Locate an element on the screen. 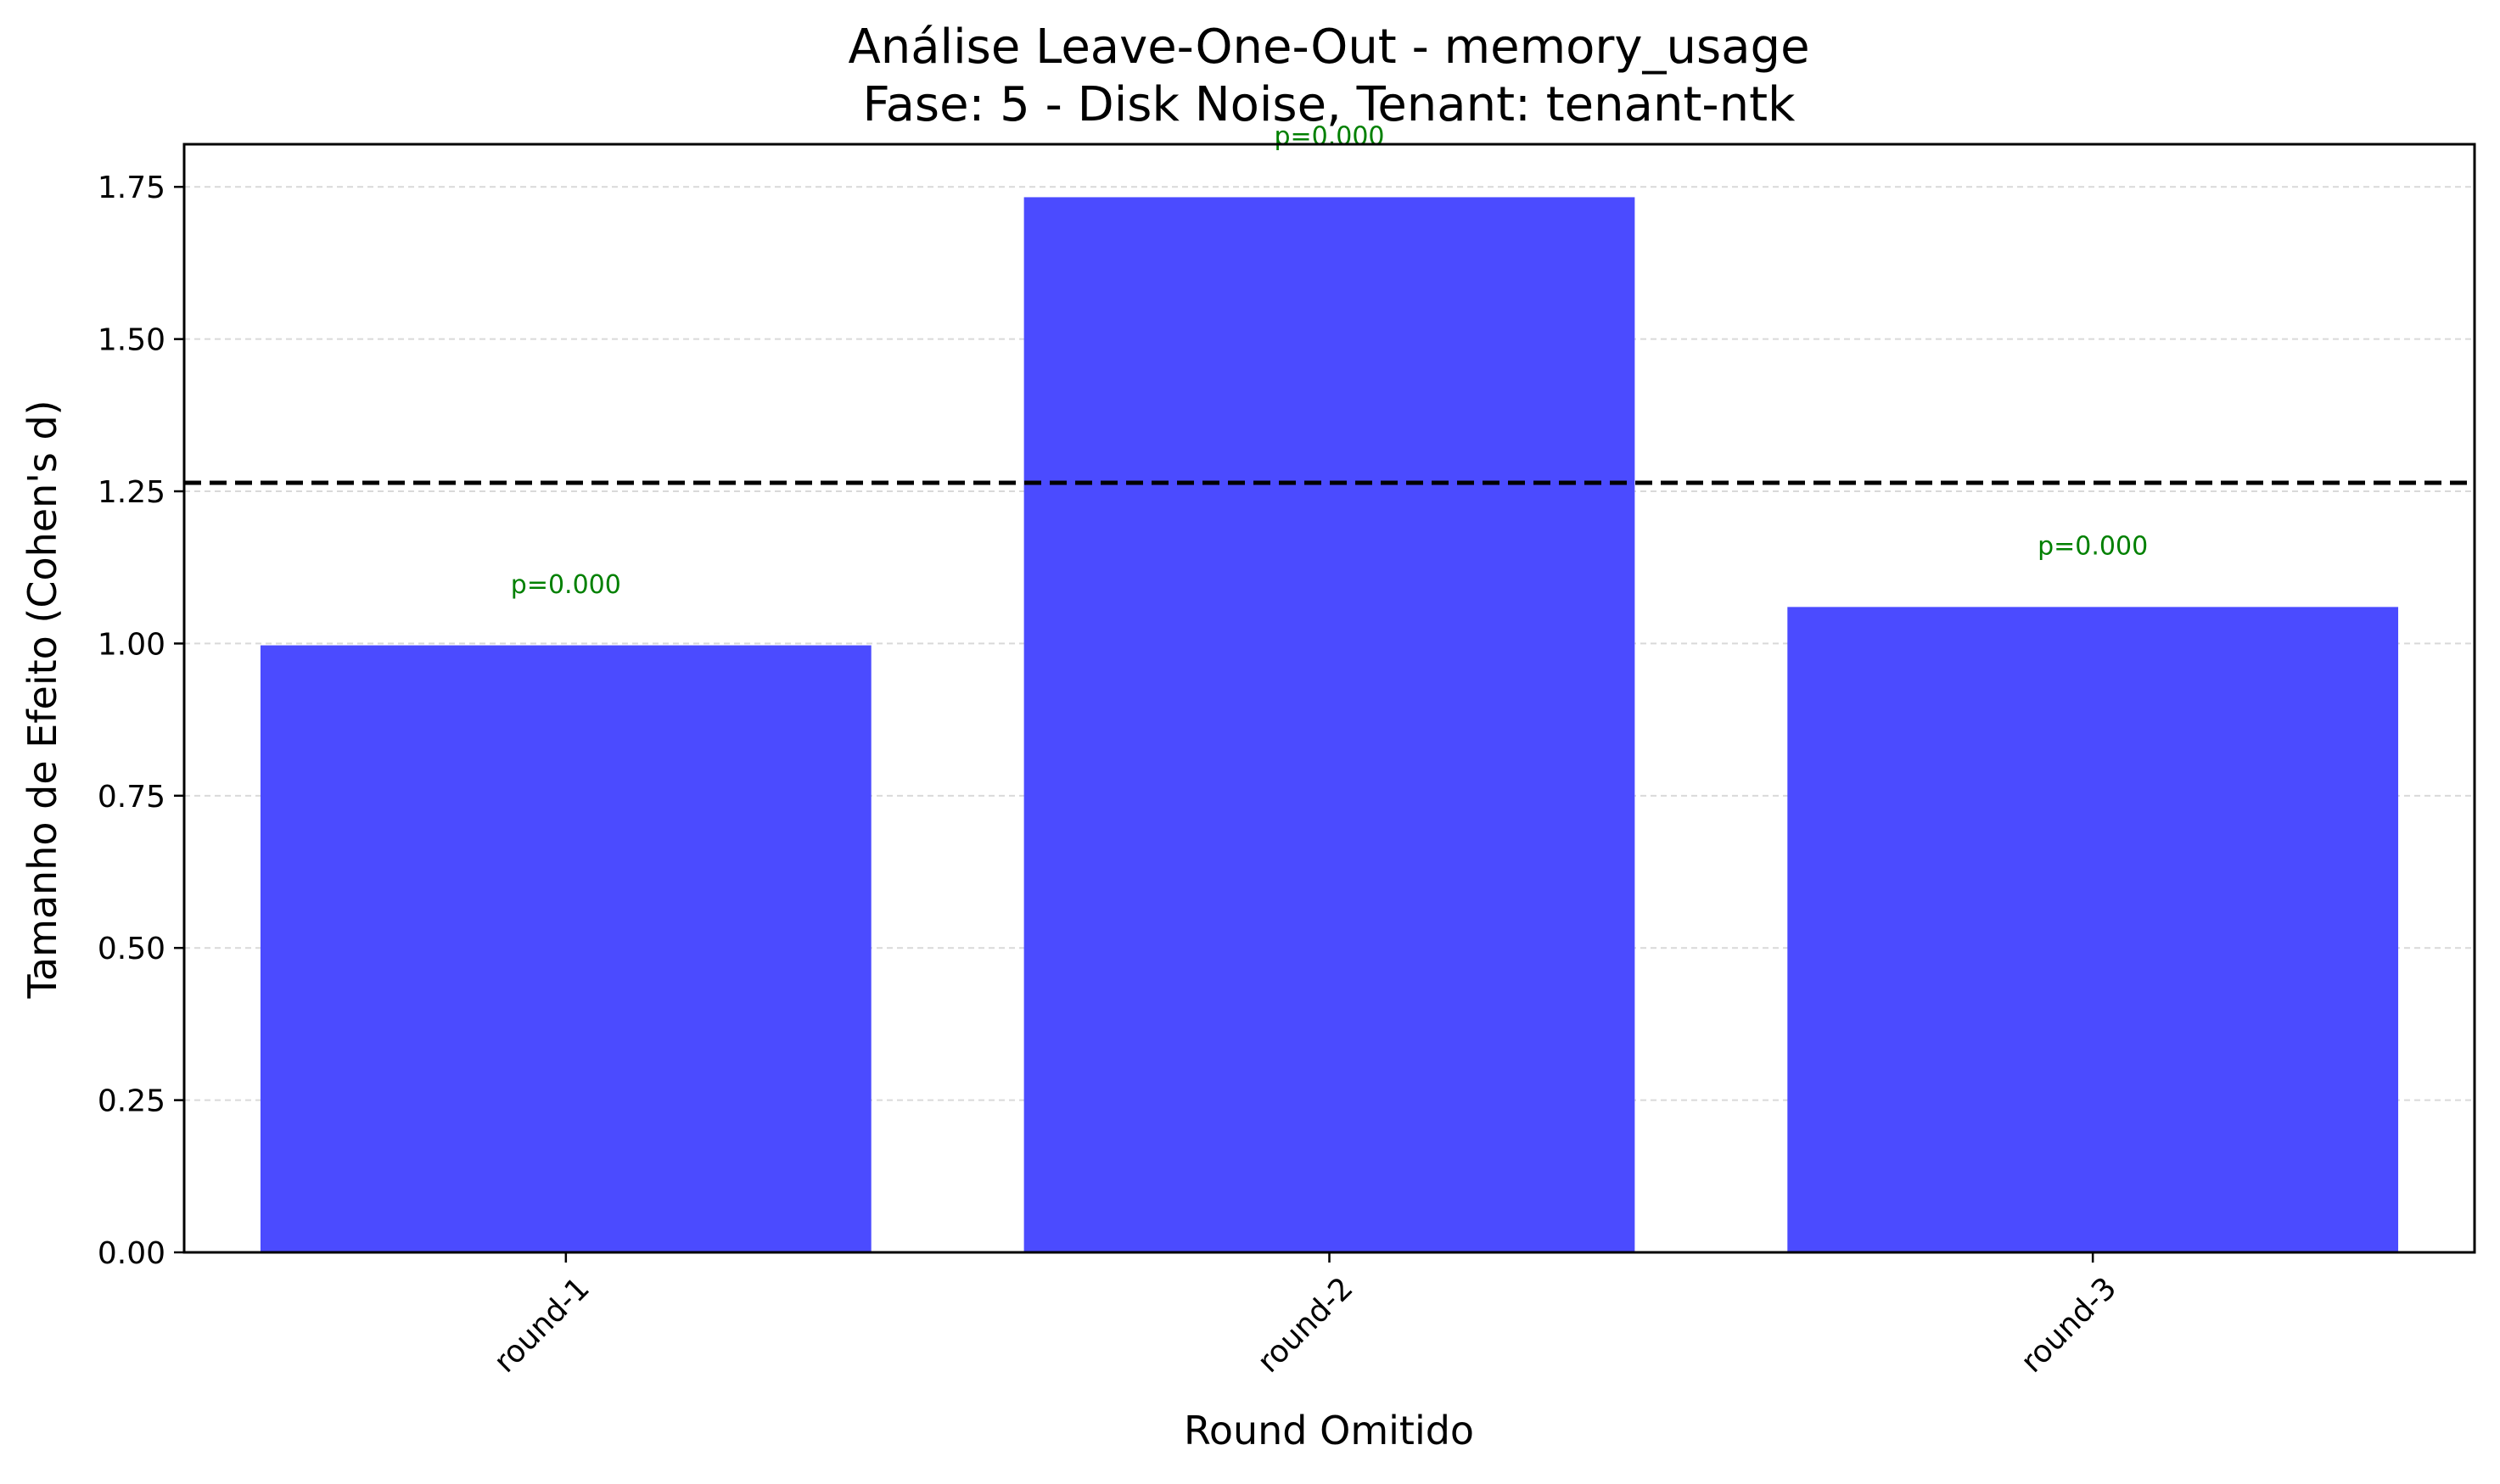 This screenshot has width=2500, height=1484. y-tick-label: 1.25 is located at coordinates (131, 492).